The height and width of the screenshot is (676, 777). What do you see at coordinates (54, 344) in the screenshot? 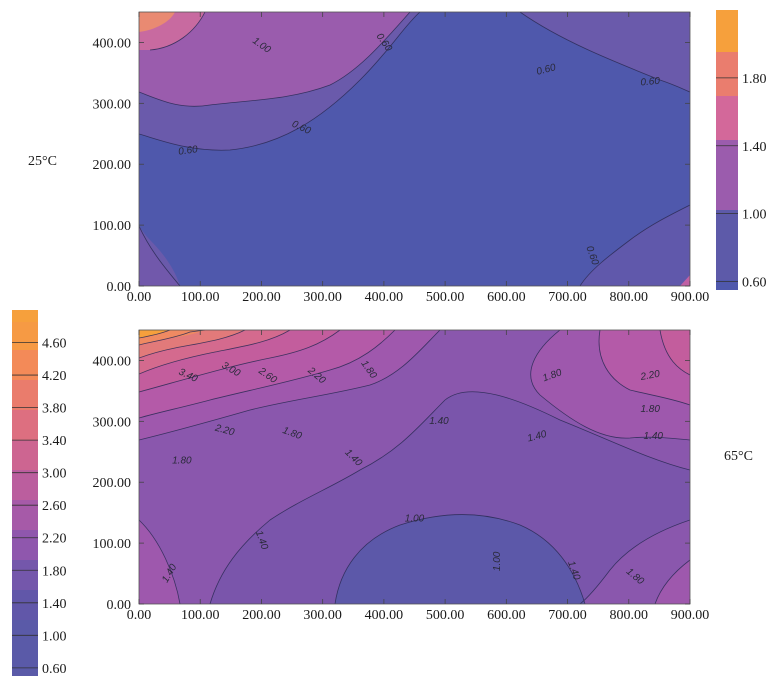
I see `colorbar-tick-label: 4.60` at bounding box center [54, 344].